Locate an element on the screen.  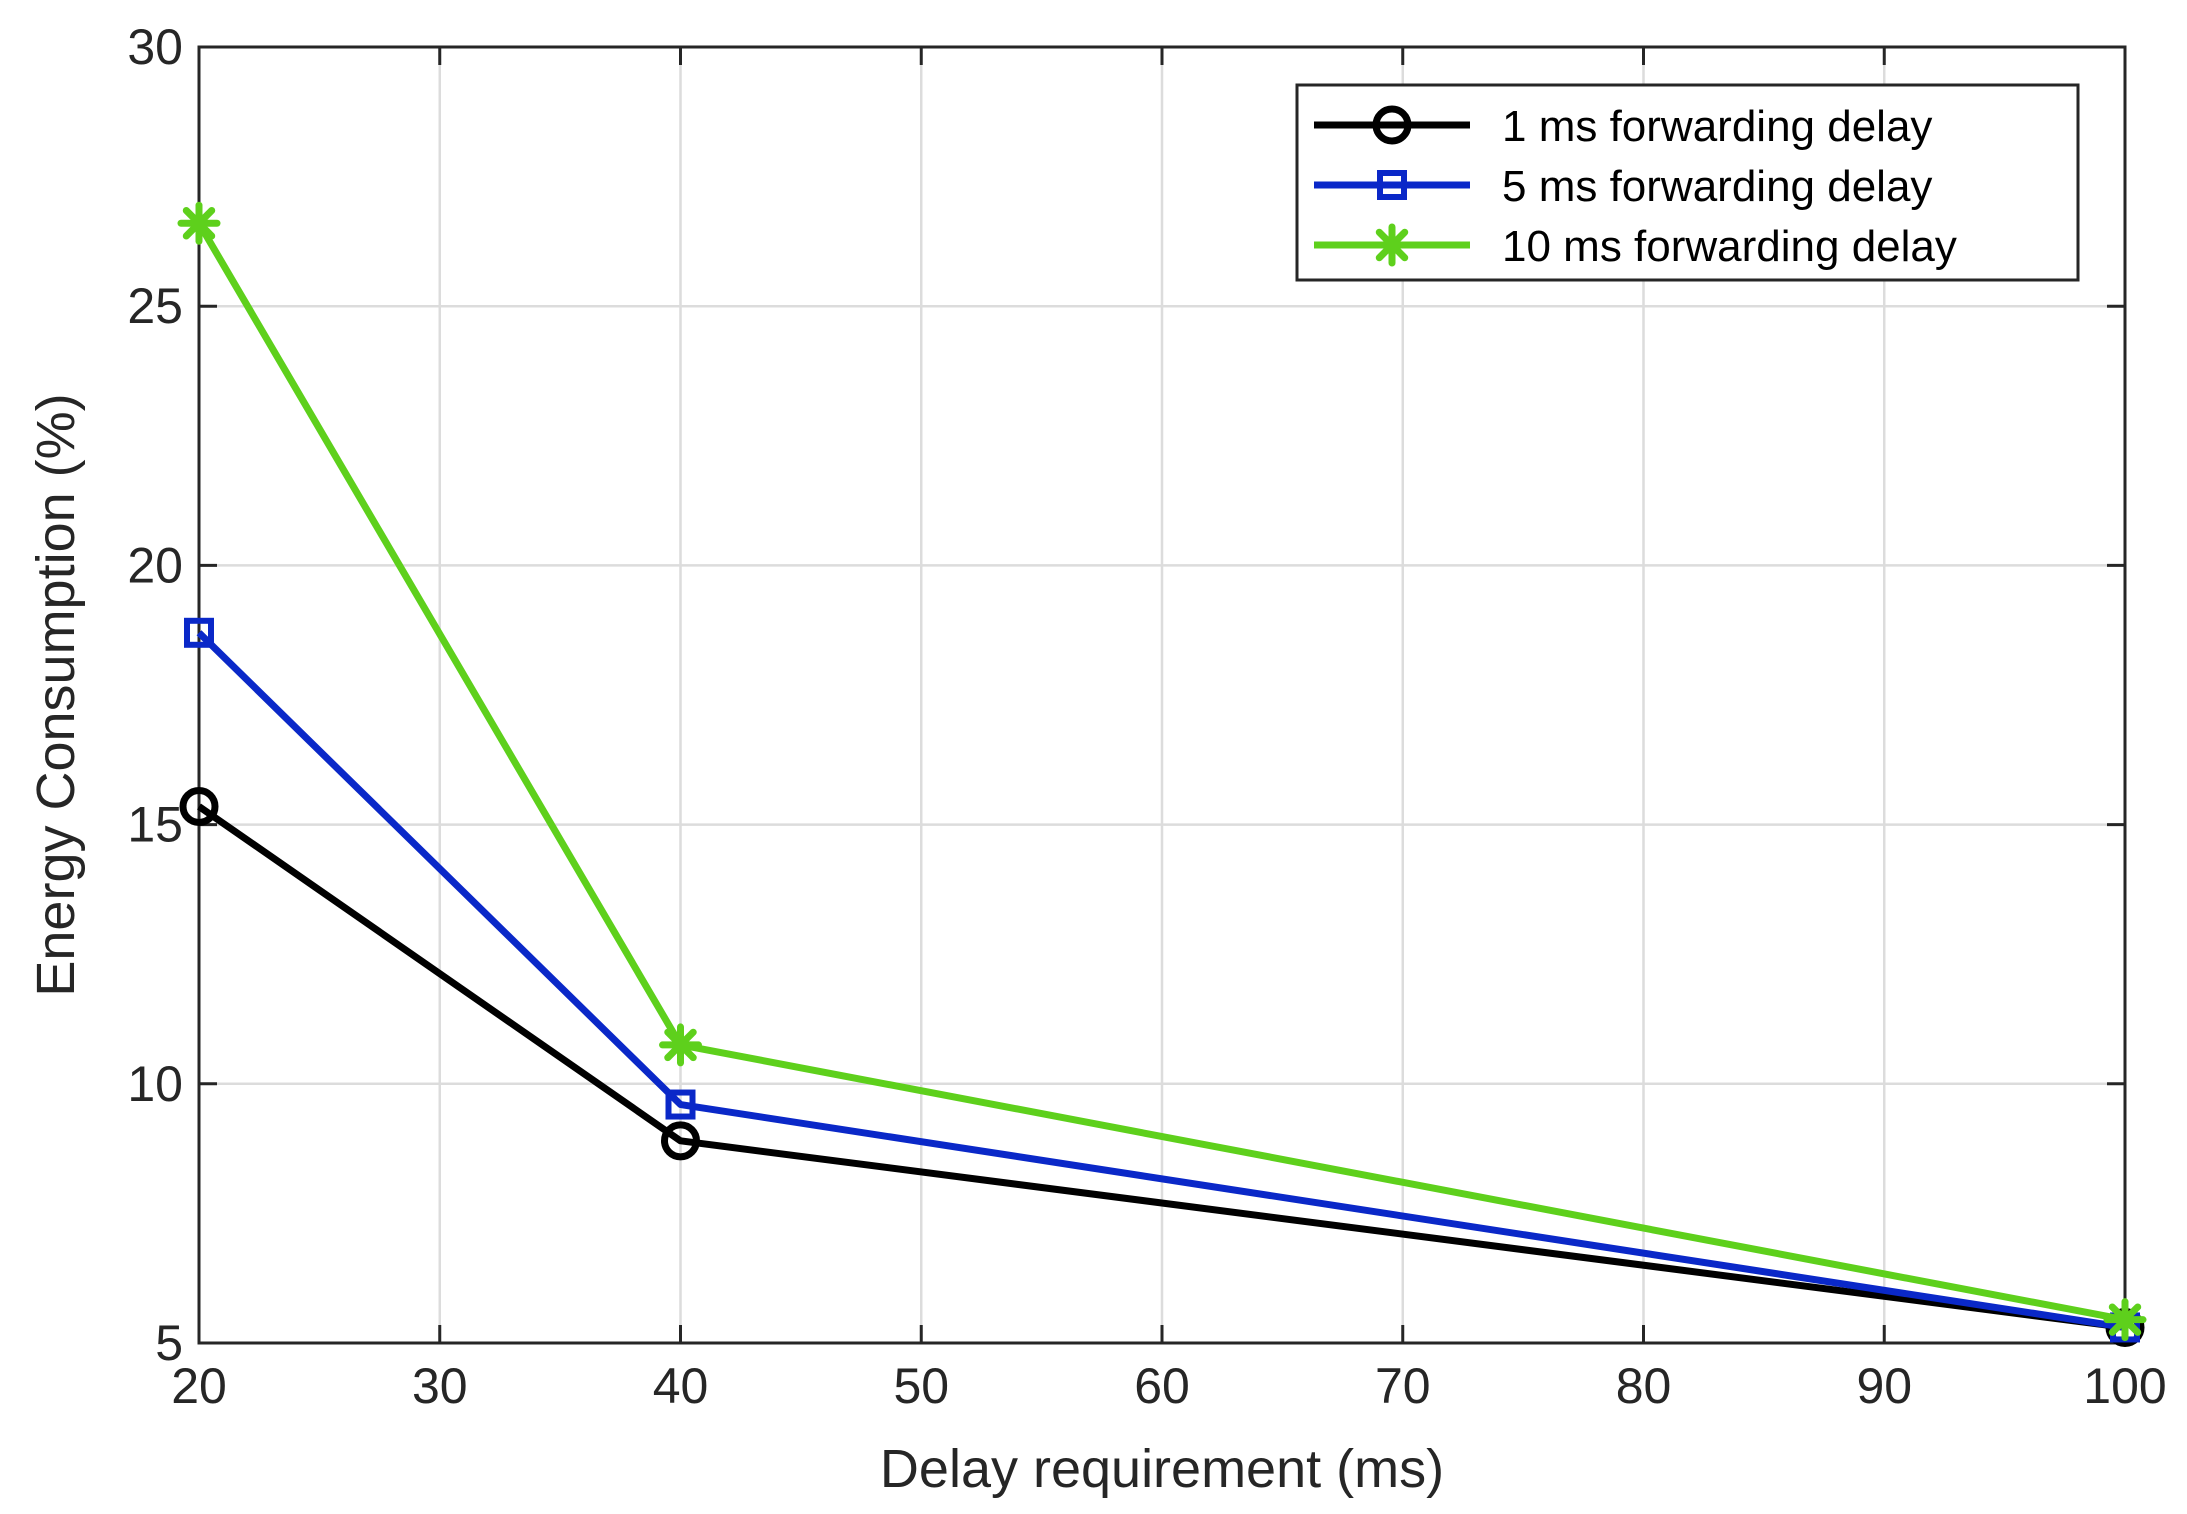
x-tick-label: 80 is located at coordinates (1644, 1386).